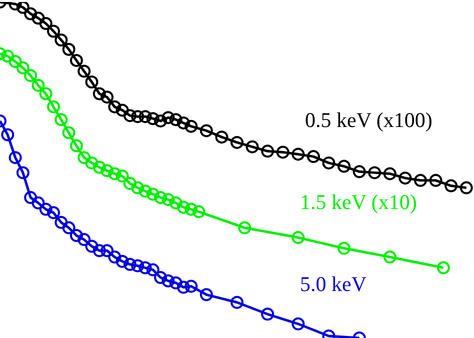 The height and width of the screenshot is (338, 474). What do you see at coordinates (358, 202) in the screenshot?
I see `series-label: 1.5 keV (x10)` at bounding box center [358, 202].